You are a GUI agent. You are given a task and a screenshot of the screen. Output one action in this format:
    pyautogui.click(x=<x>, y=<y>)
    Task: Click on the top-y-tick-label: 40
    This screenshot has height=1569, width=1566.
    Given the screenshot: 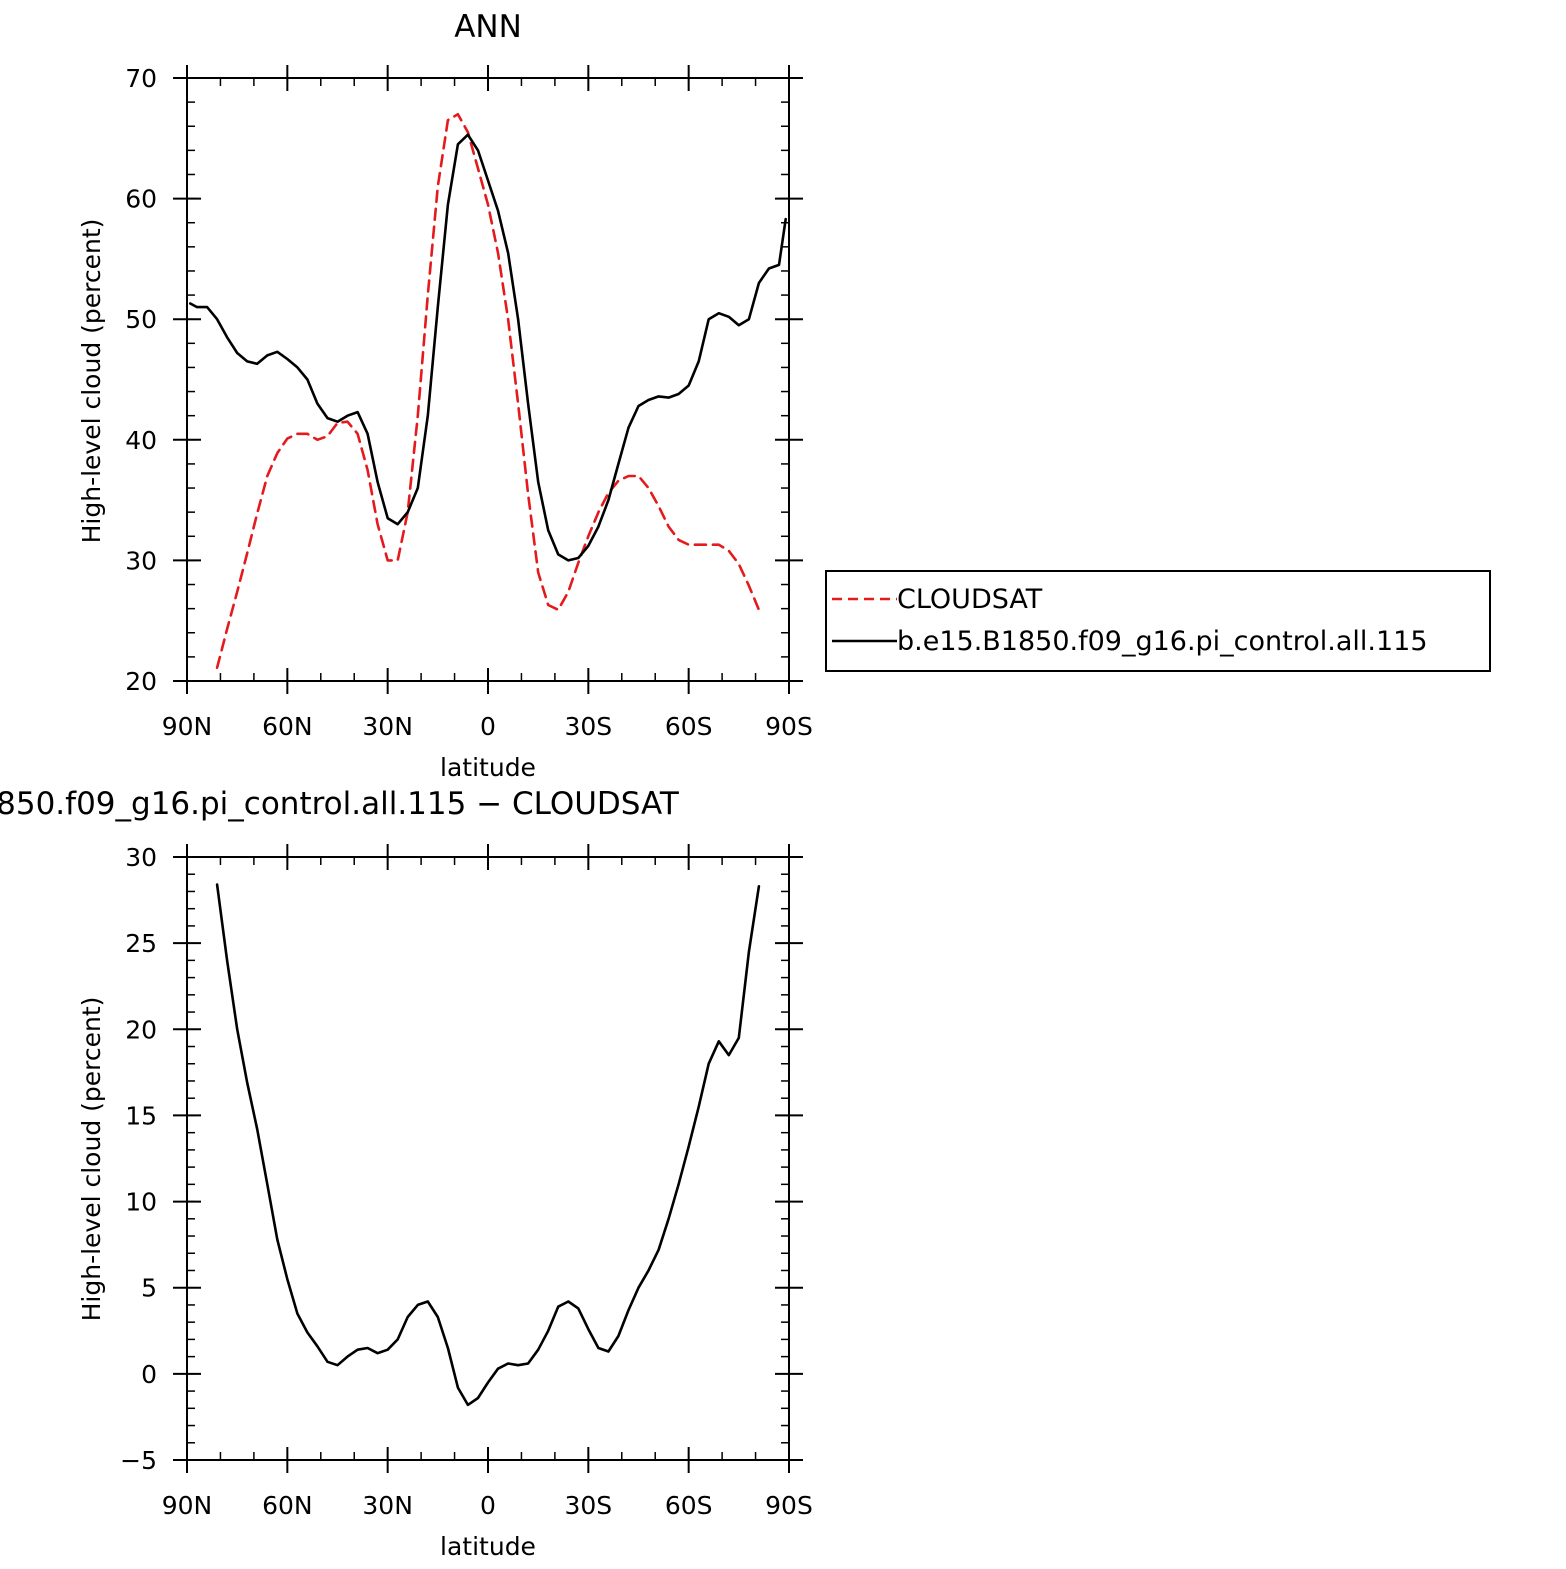 What is the action you would take?
    pyautogui.click(x=141, y=440)
    